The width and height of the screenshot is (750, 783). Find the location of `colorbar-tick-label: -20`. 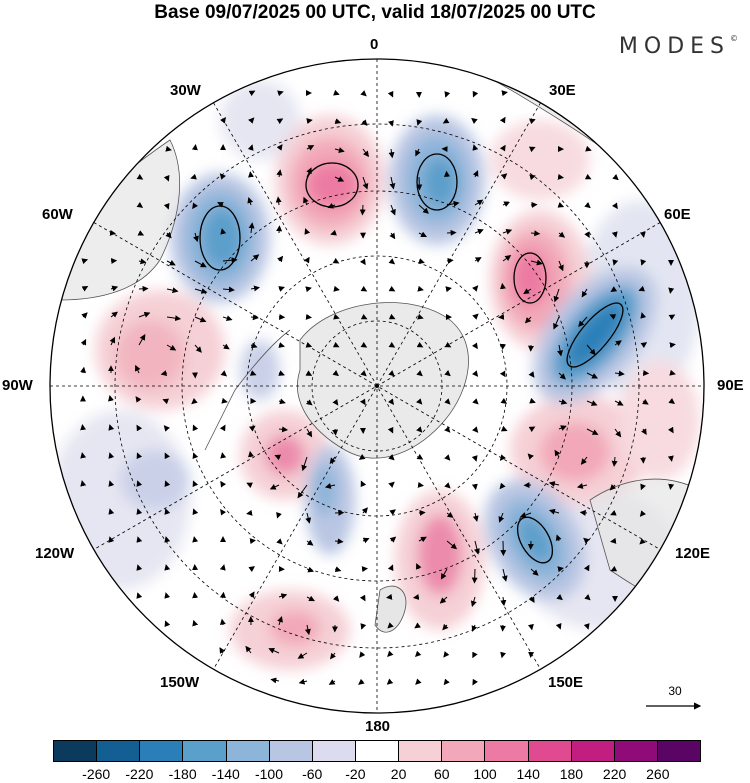

colorbar-tick-label: -20 is located at coordinates (355, 774).